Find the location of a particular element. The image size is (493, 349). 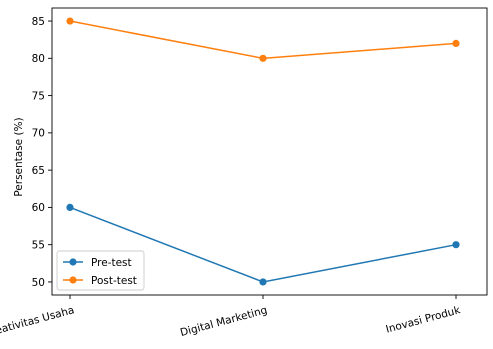

legend-label-post-test: Post-test is located at coordinates (114, 281).